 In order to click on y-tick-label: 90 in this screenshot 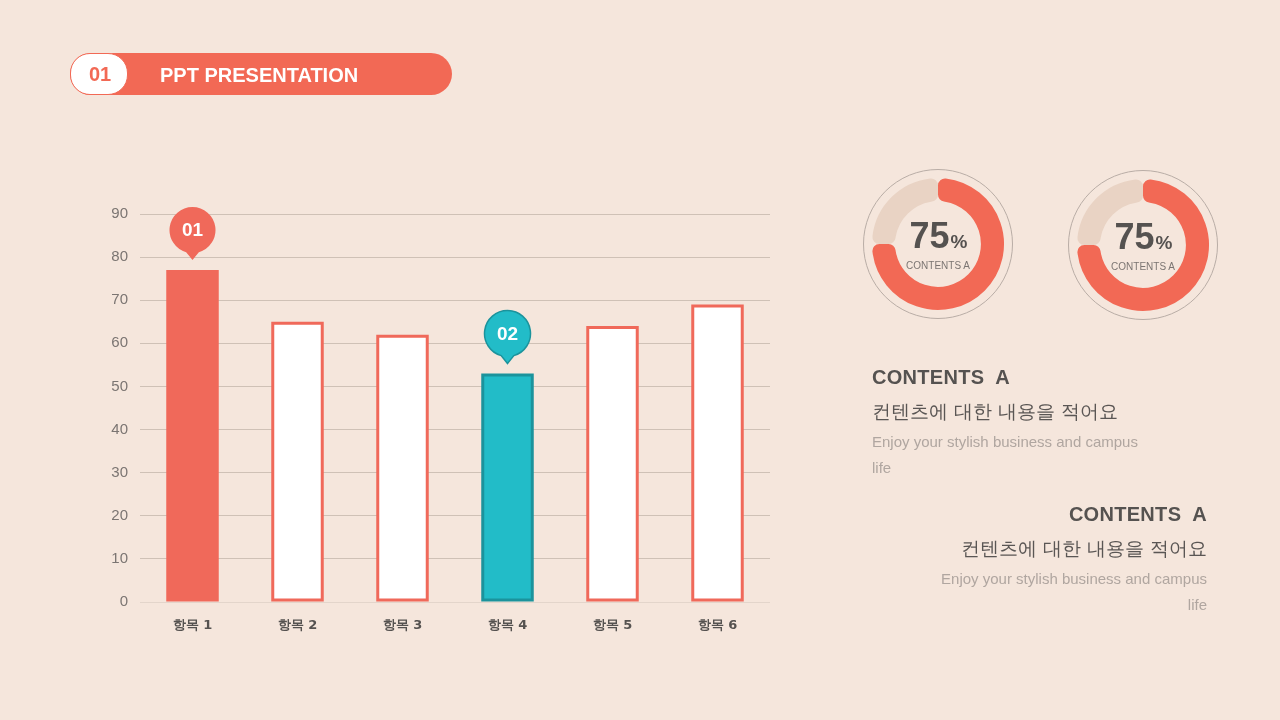, I will do `click(119, 213)`.